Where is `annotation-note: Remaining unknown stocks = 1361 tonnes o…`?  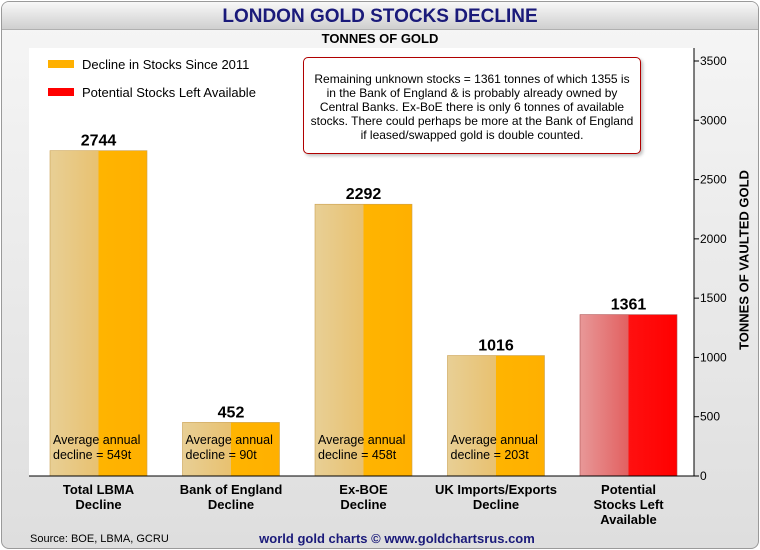
annotation-note: Remaining unknown stocks = 1361 tonnes o… is located at coordinates (472, 105).